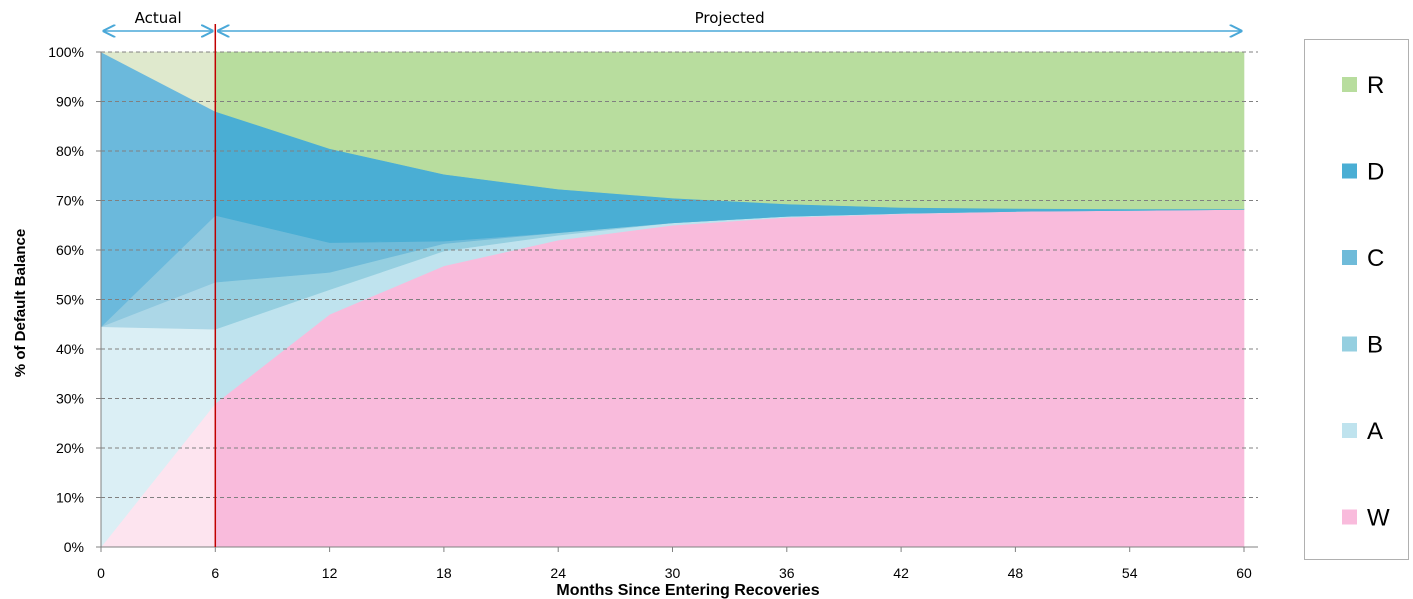 The height and width of the screenshot is (599, 1413). Describe the element at coordinates (215, 573) in the screenshot. I see `x-tick-label: 6` at that location.